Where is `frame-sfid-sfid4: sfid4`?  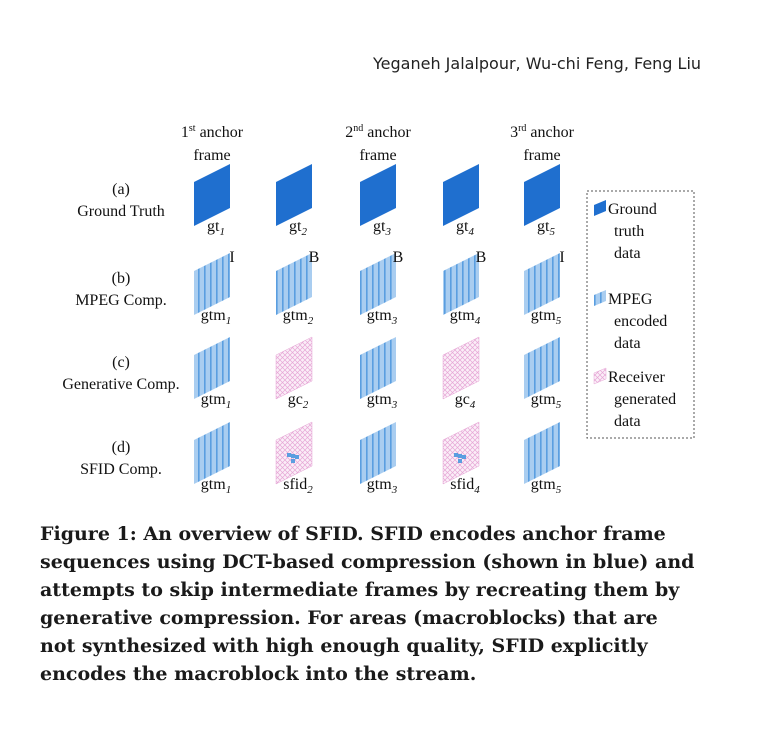 frame-sfid-sfid4: sfid4 is located at coordinates (461, 458).